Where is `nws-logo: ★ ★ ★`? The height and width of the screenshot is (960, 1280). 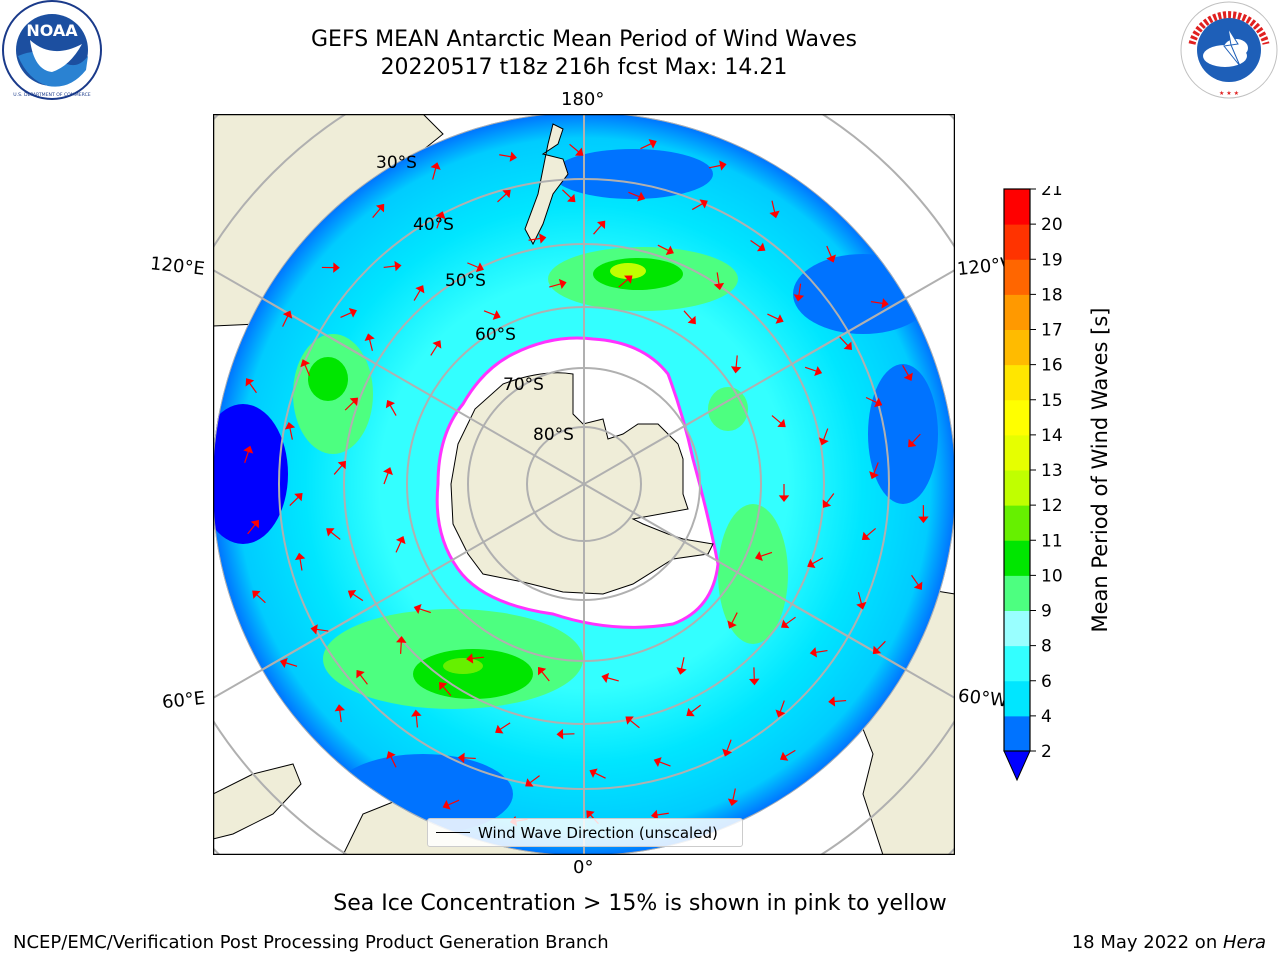 nws-logo: ★ ★ ★ is located at coordinates (1229, 50).